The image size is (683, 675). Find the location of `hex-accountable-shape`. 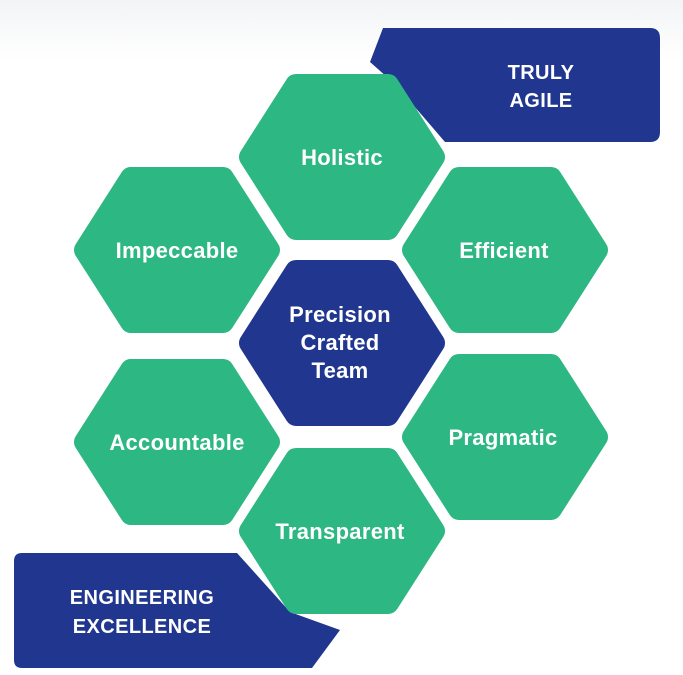

hex-accountable-shape is located at coordinates (177, 442).